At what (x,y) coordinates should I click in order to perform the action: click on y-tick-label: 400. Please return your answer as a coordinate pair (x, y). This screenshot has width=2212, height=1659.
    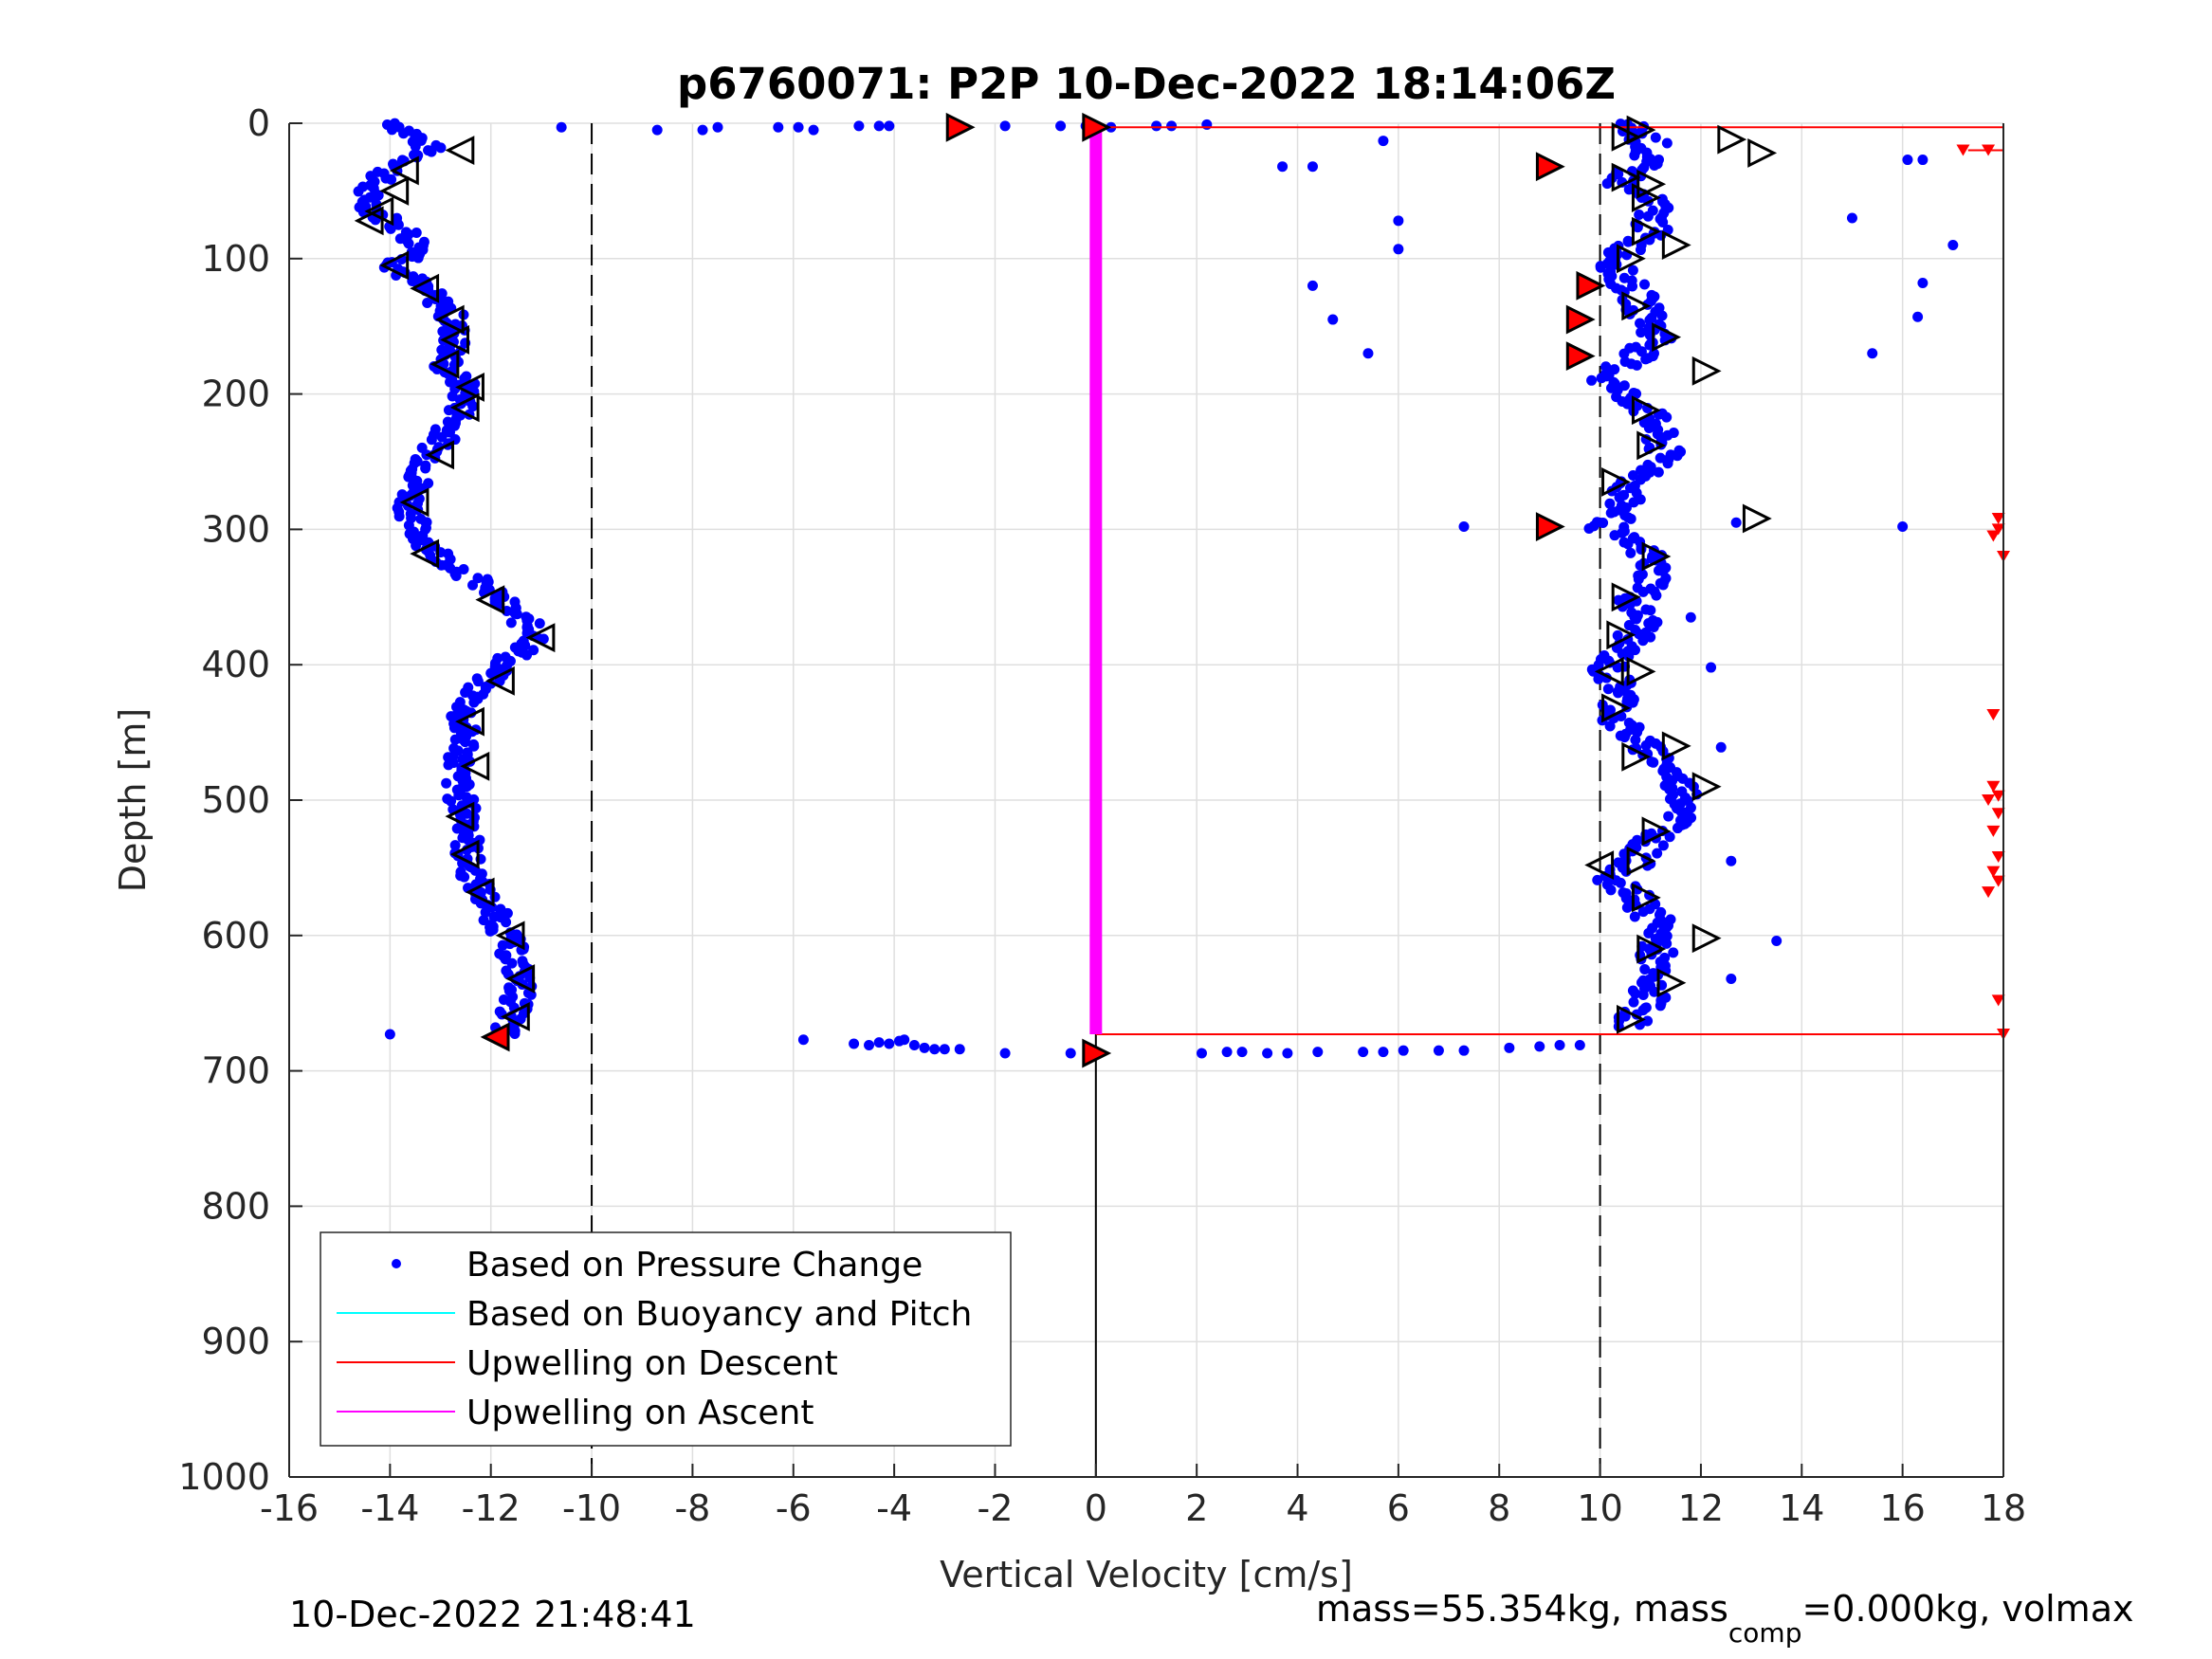
    Looking at the image, I should click on (235, 664).